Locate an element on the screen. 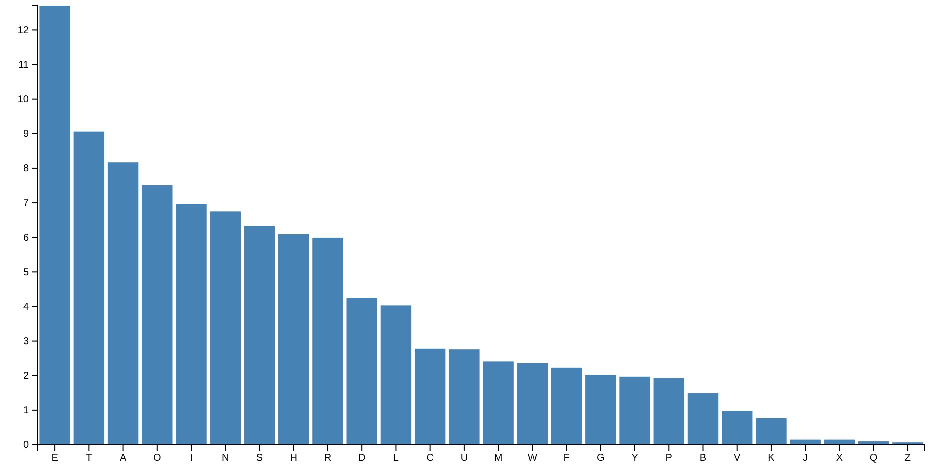 This screenshot has height=468, width=935. x-tick-label: J is located at coordinates (805, 458).